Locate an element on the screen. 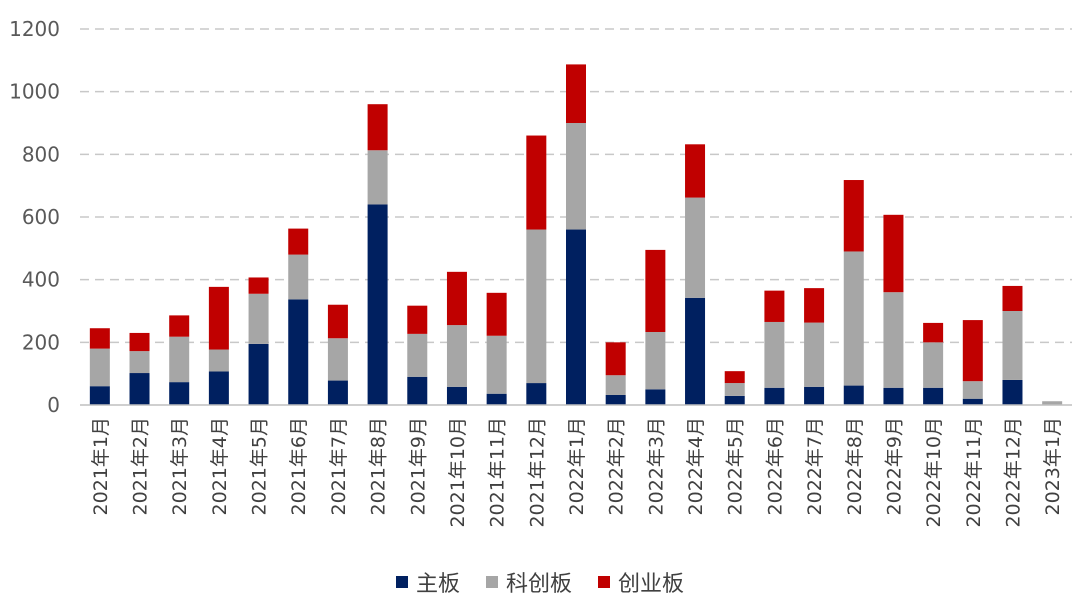  x-tick-label: 2022年2月 is located at coordinates (617, 466).